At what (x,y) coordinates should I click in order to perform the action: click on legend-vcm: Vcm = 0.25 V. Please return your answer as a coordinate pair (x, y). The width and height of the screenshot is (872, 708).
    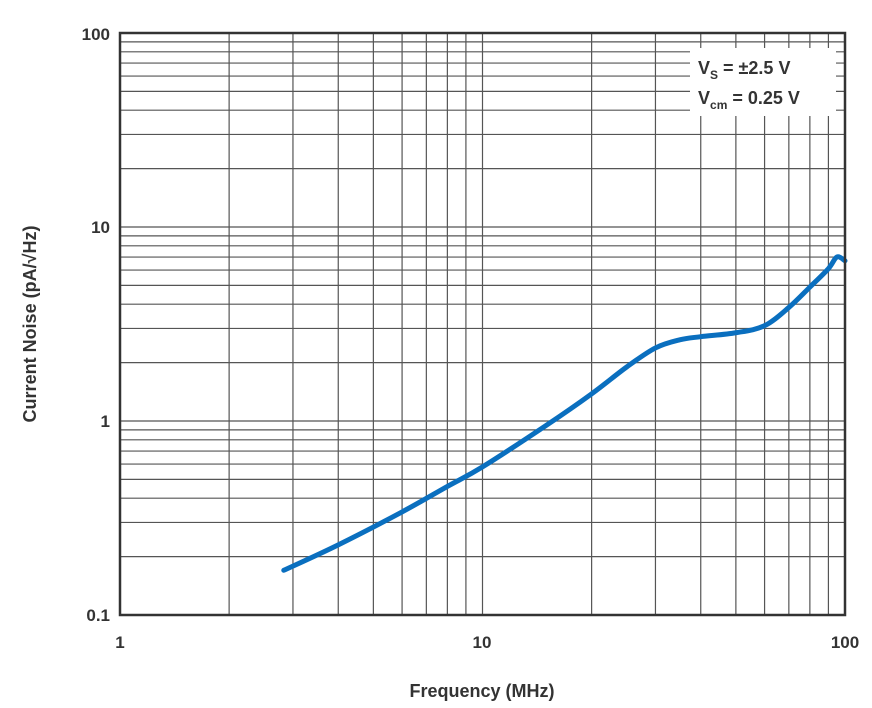
    Looking at the image, I should click on (749, 100).